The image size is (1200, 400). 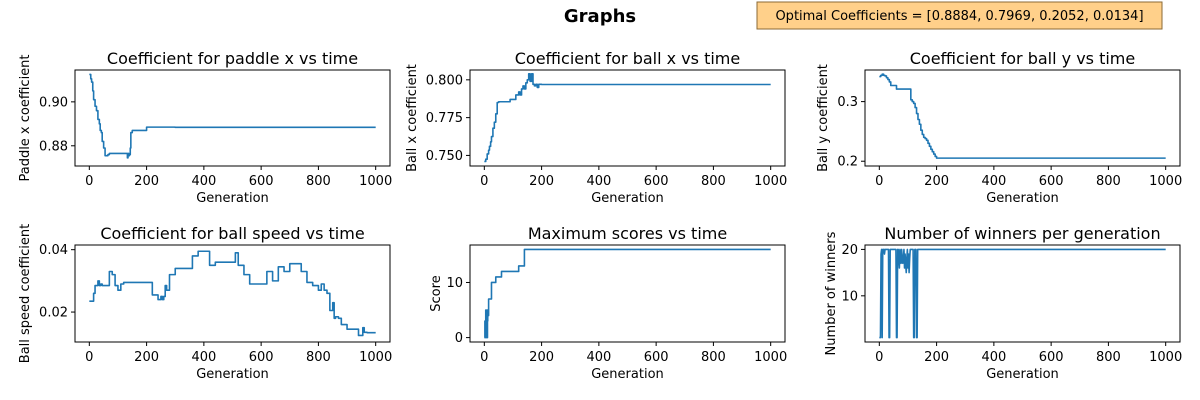 I want to click on y-tick-label: 0, so click(x=459, y=338).